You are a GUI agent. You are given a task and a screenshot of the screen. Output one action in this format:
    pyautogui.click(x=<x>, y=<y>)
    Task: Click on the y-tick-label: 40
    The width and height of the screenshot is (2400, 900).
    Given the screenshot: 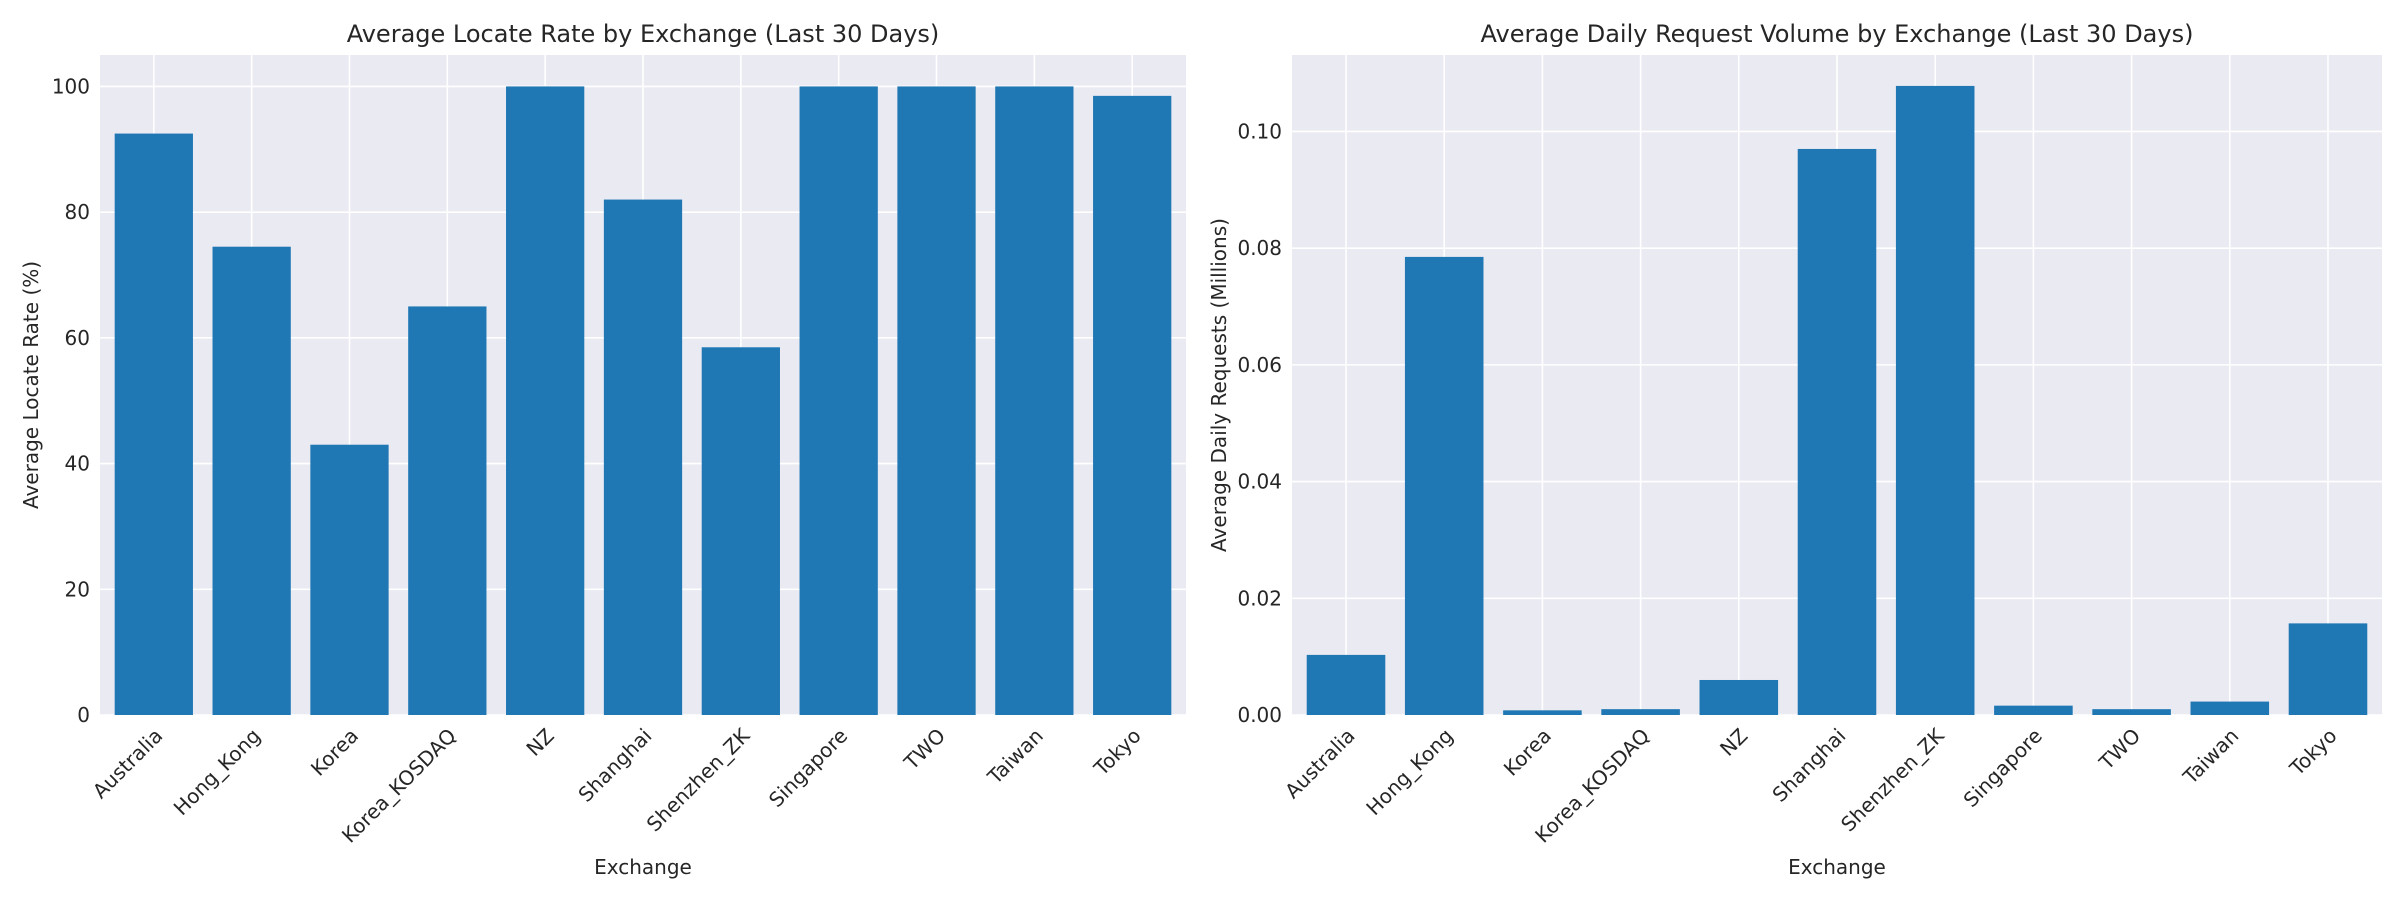 What is the action you would take?
    pyautogui.click(x=77, y=464)
    